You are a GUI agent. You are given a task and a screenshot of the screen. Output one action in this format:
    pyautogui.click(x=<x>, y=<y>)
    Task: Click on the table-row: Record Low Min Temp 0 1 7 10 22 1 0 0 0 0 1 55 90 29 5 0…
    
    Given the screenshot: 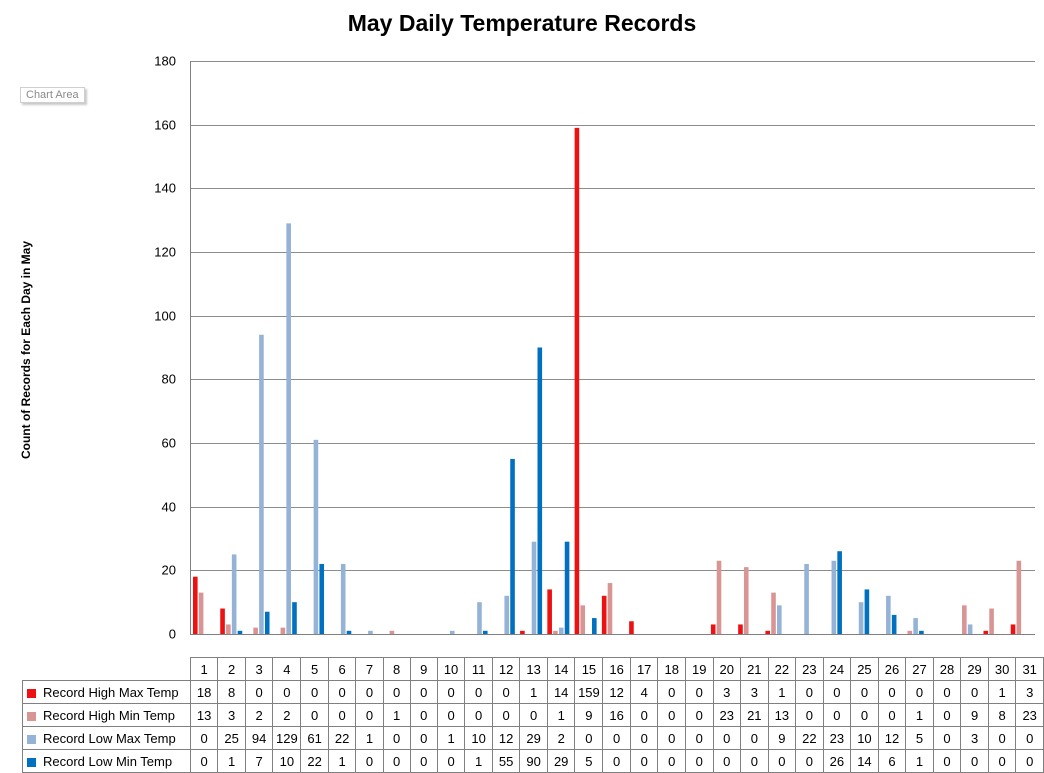 What is the action you would take?
    pyautogui.click(x=533, y=761)
    